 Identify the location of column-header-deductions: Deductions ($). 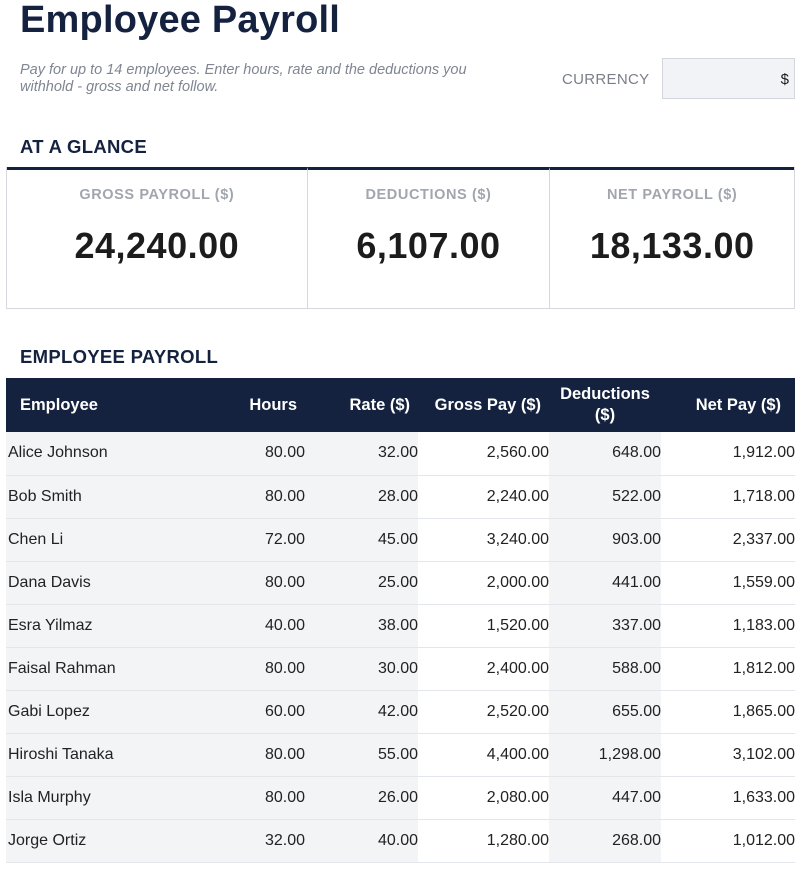
(605, 405).